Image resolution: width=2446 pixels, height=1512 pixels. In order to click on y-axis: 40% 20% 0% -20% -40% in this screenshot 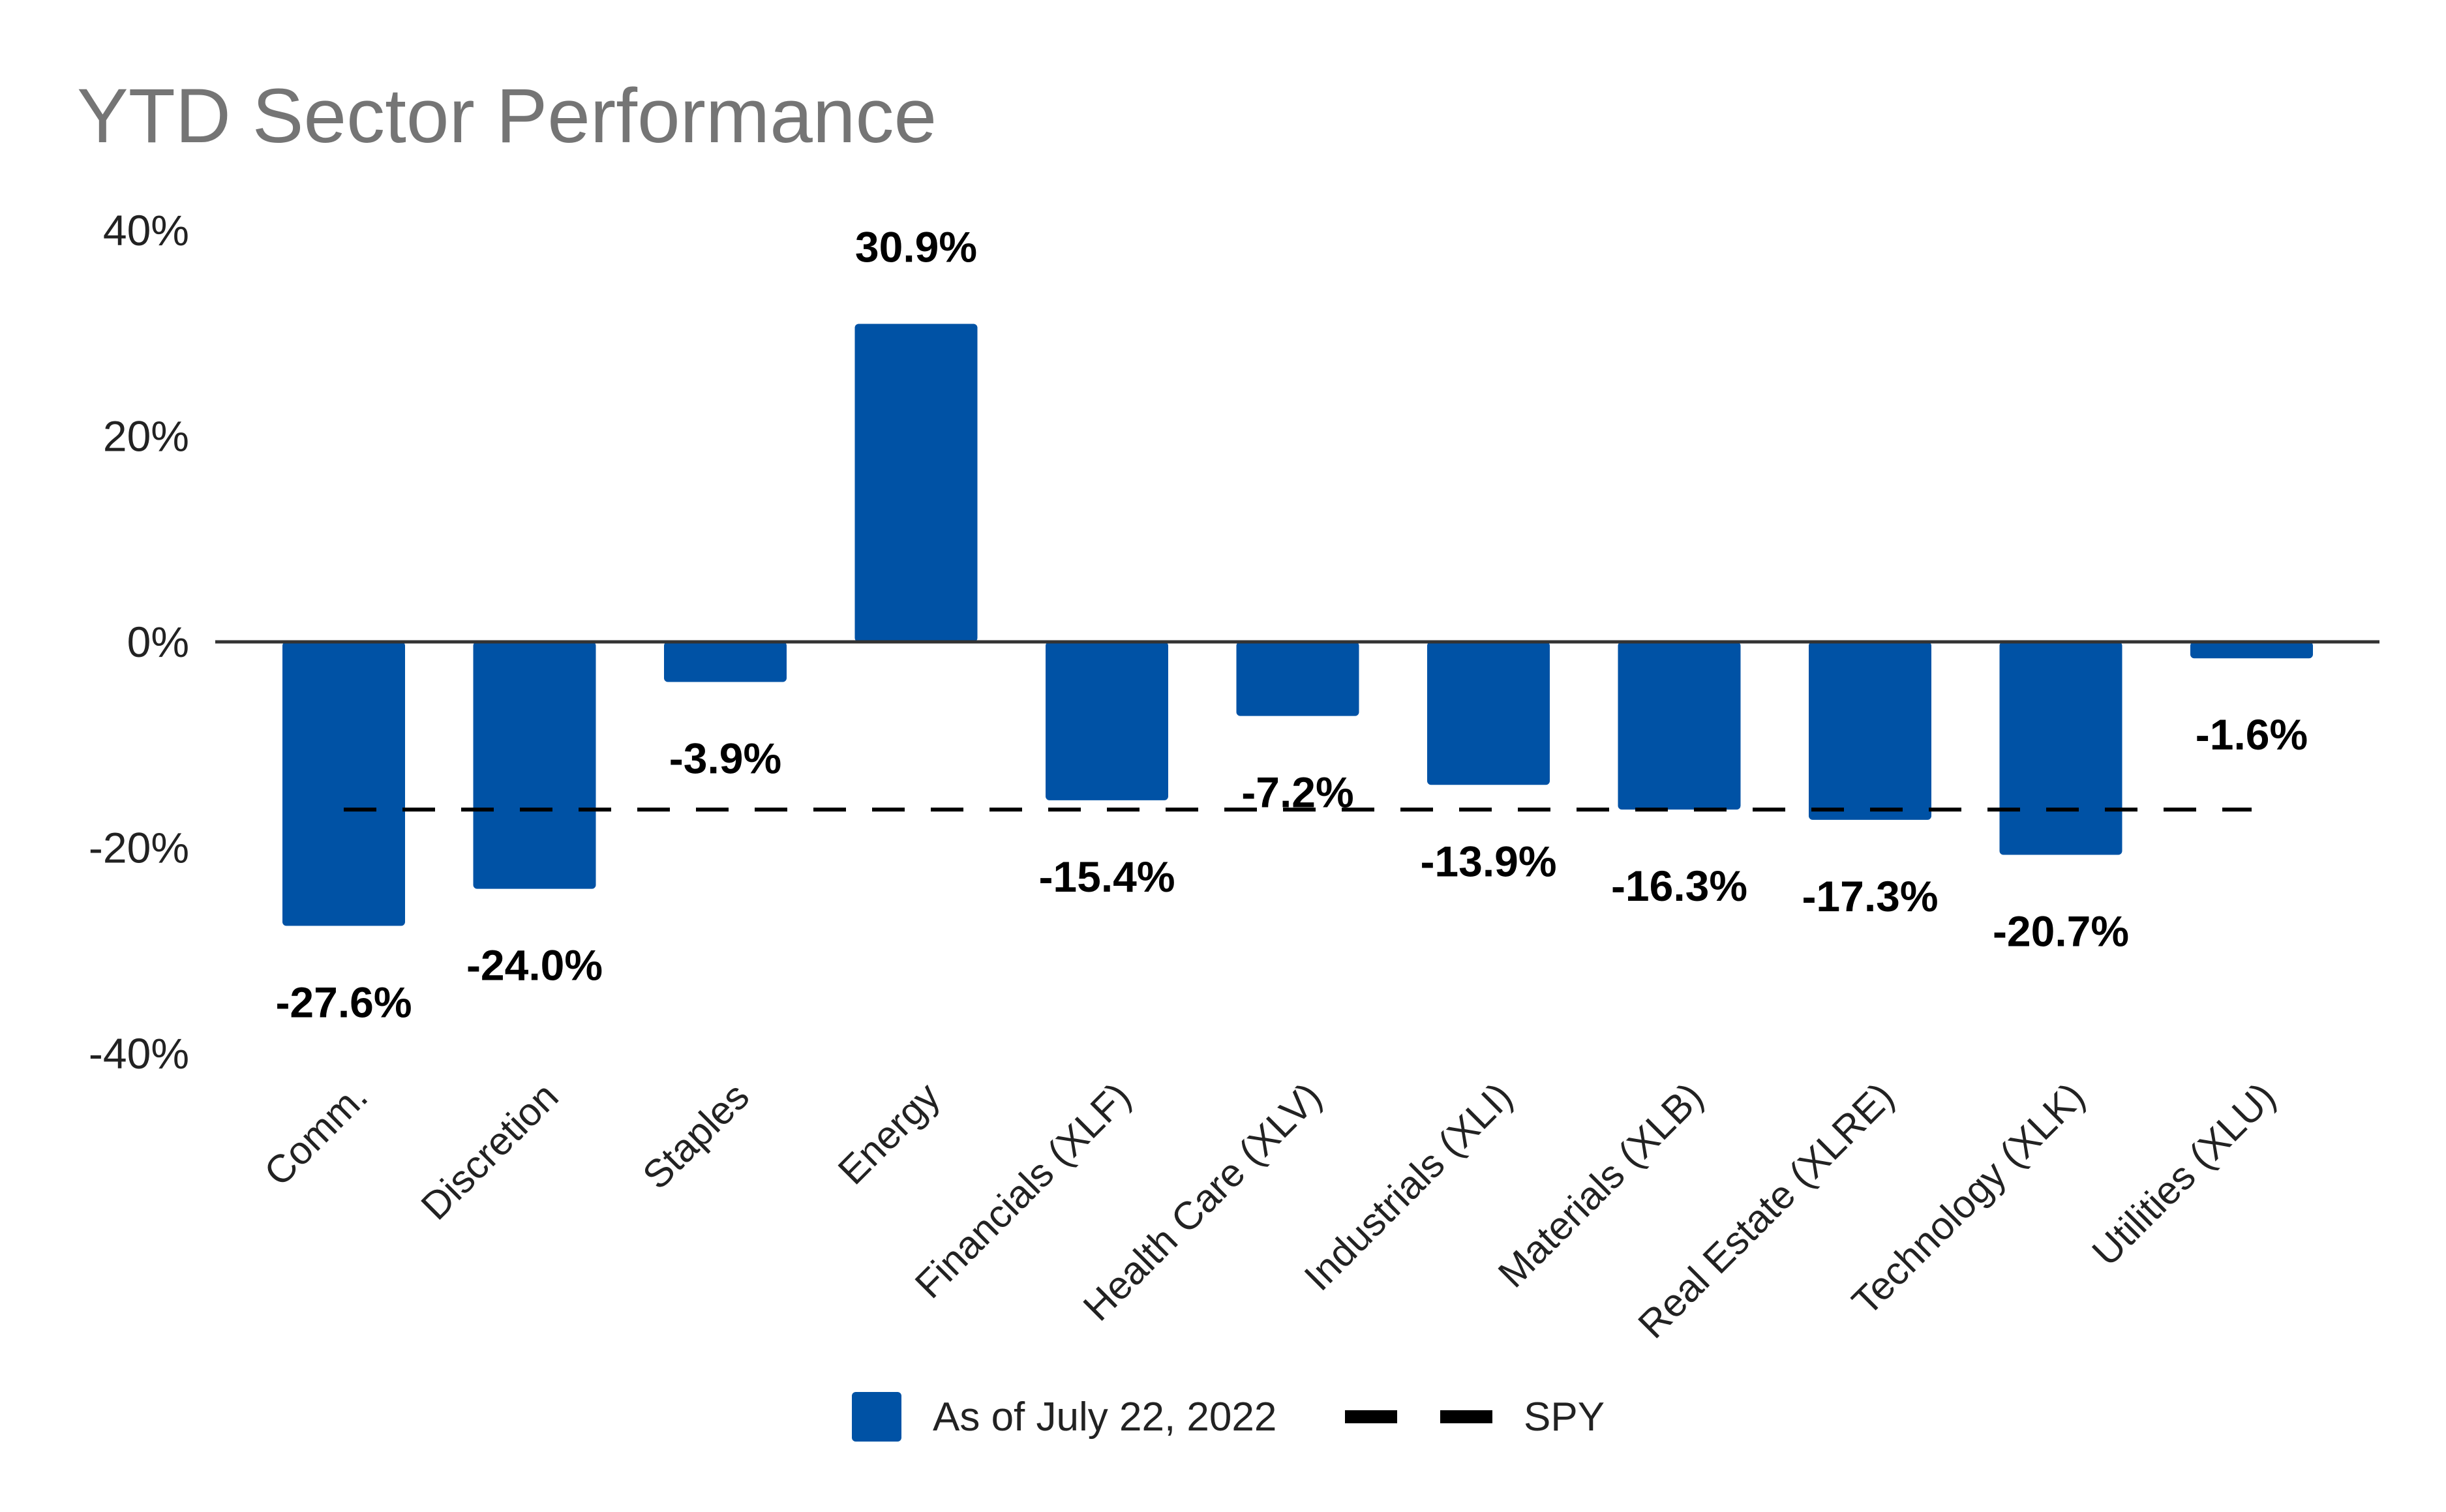, I will do `click(139, 642)`.